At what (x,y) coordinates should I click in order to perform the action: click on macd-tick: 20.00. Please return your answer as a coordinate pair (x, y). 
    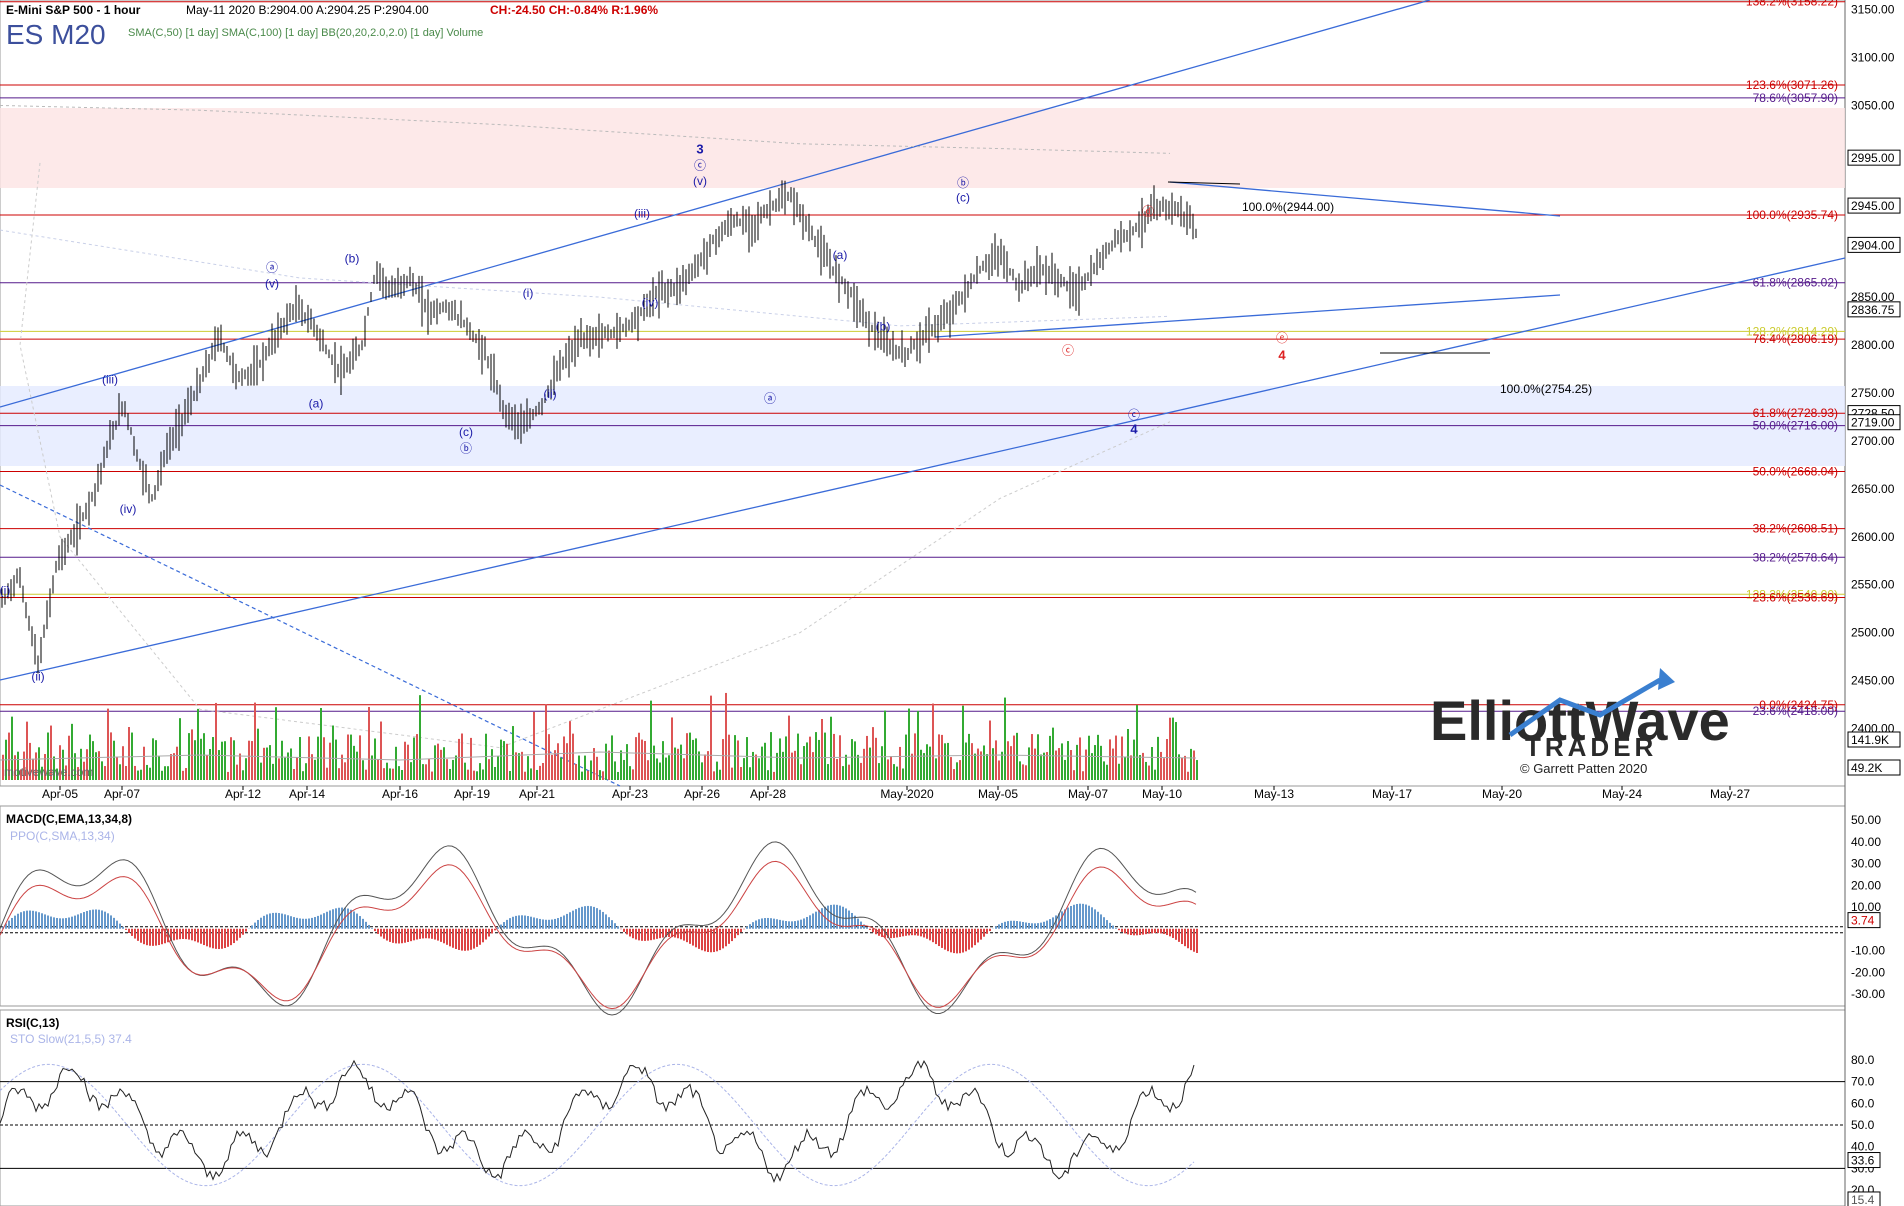
    Looking at the image, I should click on (1866, 885).